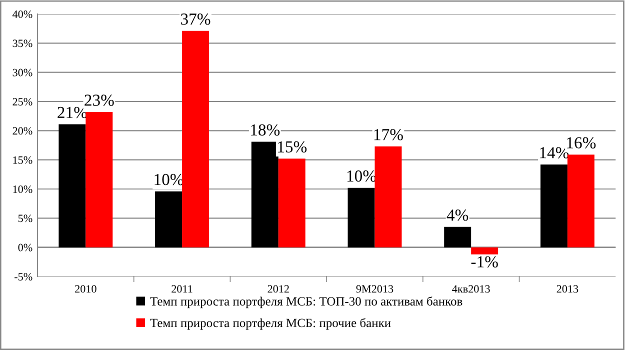 The width and height of the screenshot is (625, 350). I want to click on x-tick-label: 4кв2013, so click(471, 289).